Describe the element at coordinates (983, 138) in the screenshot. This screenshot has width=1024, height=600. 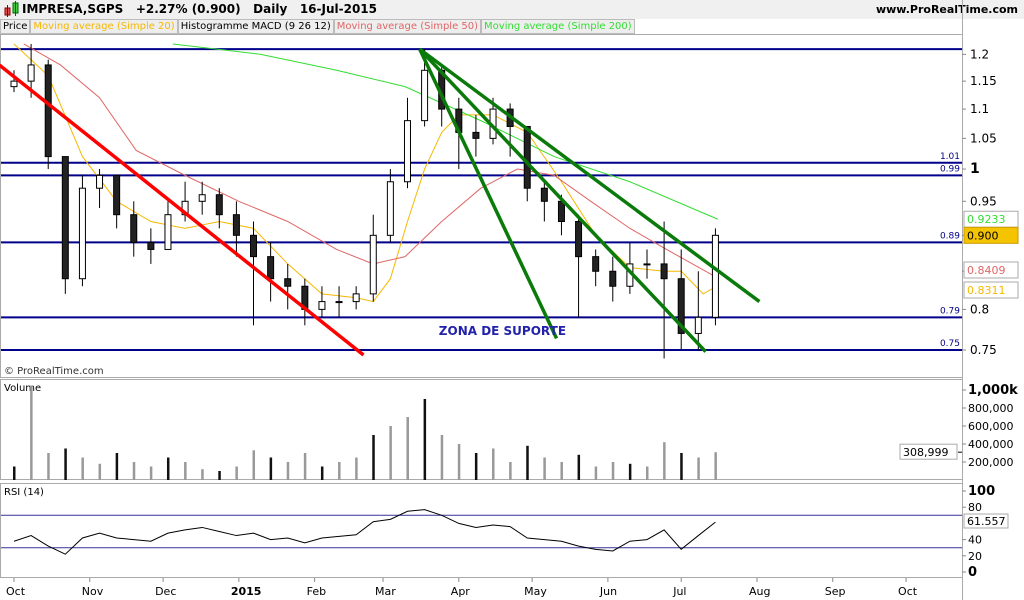
I see `price-tick-label: 1.05` at that location.